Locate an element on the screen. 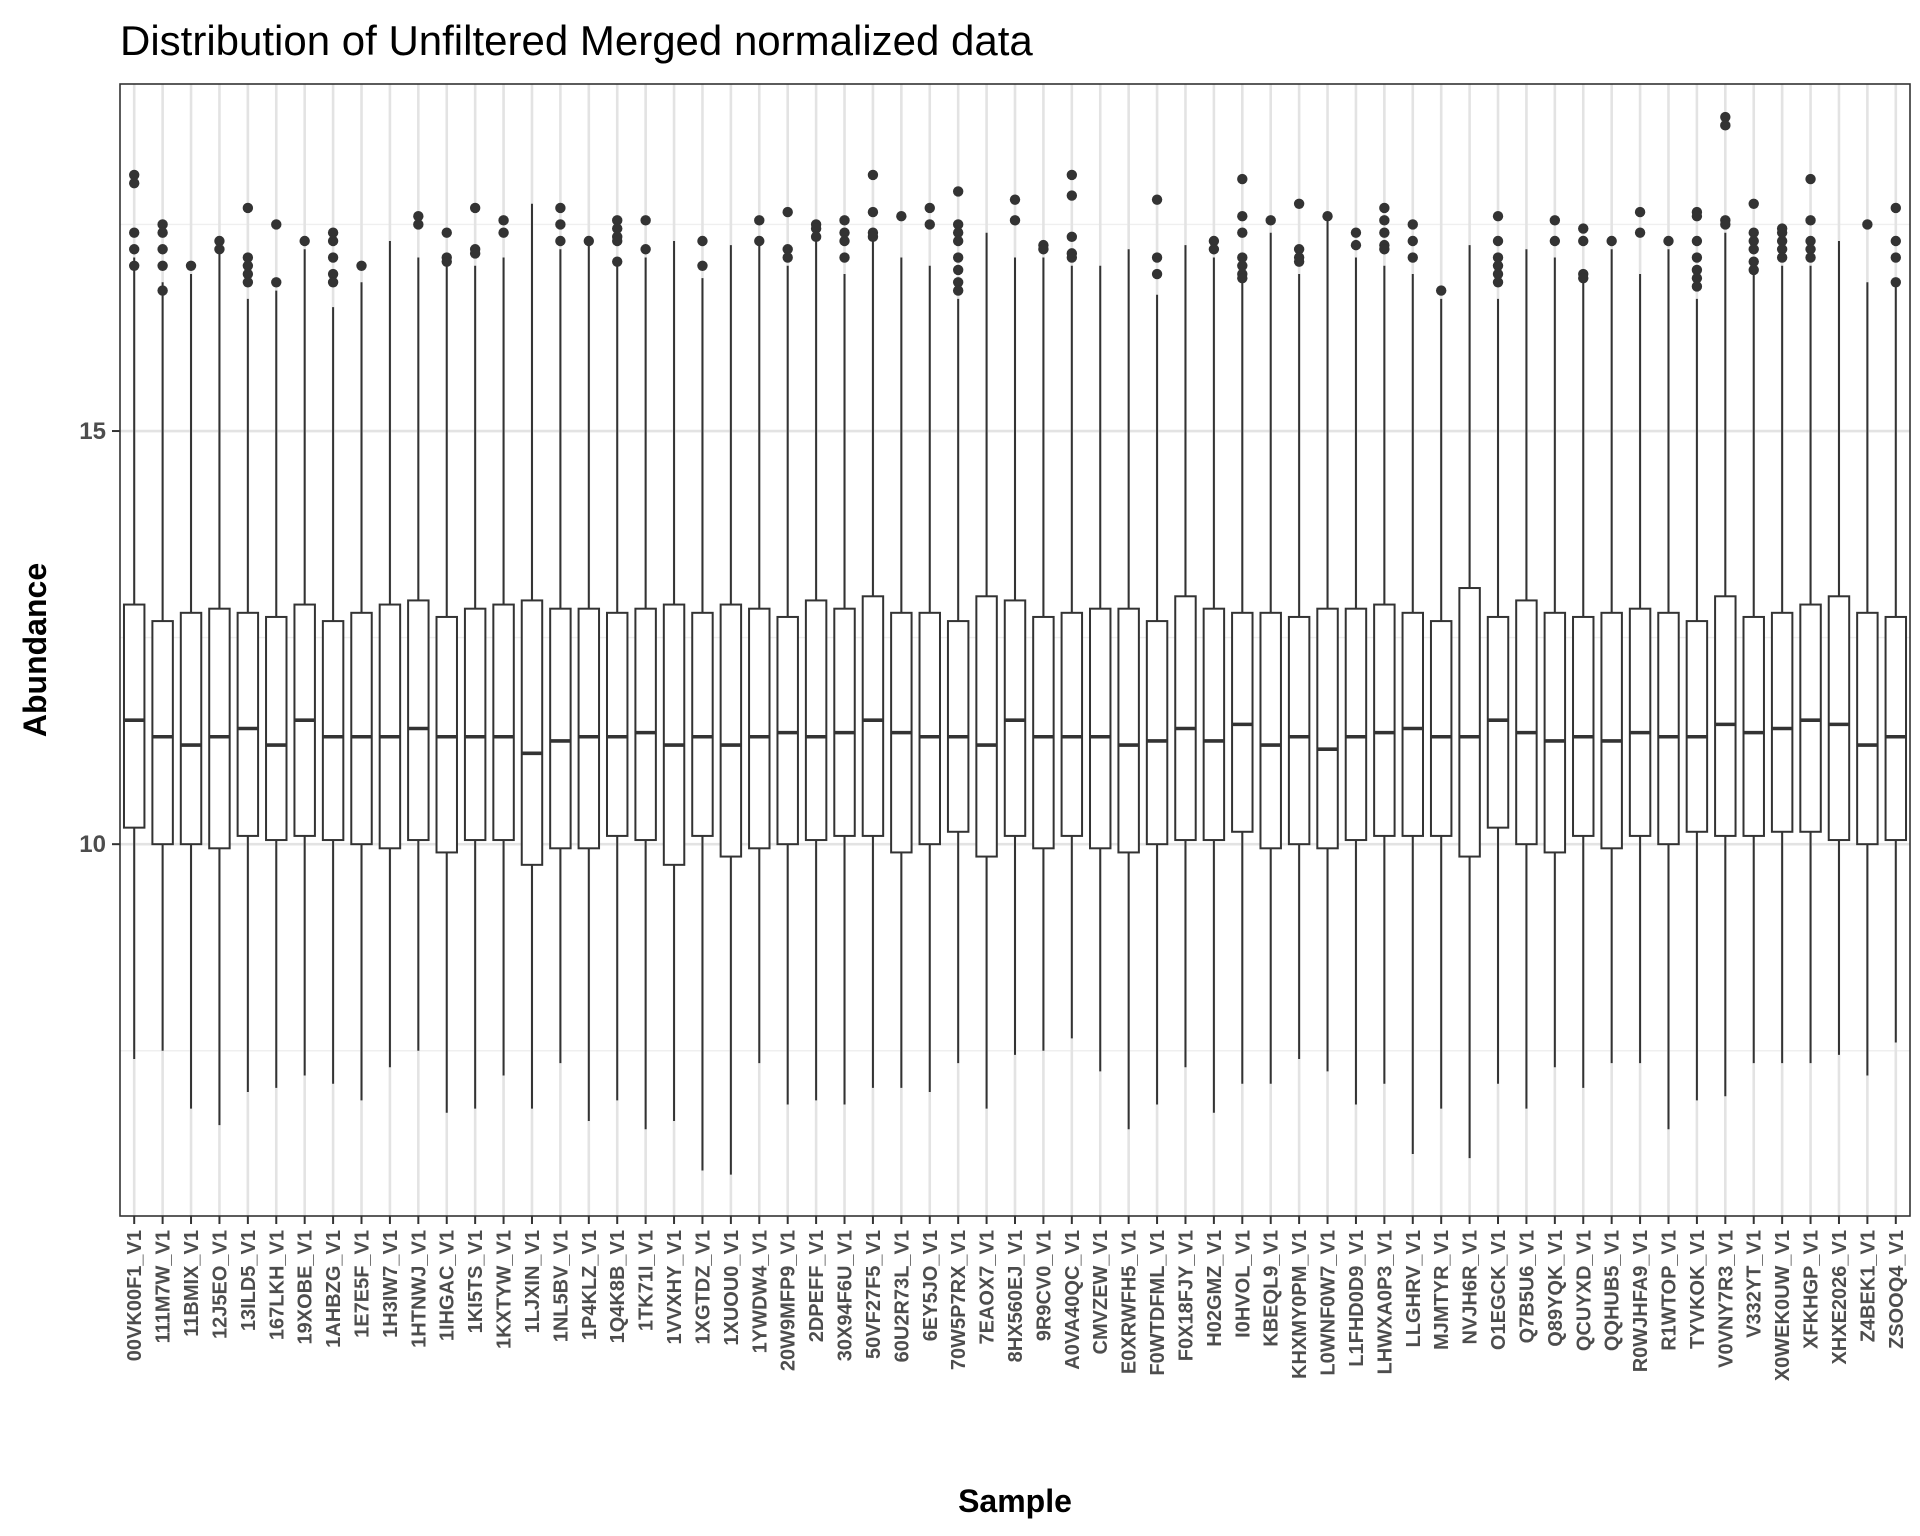 The image size is (1920, 1536). x-tick-label: 1TK71I_V1 is located at coordinates (647, 1280).